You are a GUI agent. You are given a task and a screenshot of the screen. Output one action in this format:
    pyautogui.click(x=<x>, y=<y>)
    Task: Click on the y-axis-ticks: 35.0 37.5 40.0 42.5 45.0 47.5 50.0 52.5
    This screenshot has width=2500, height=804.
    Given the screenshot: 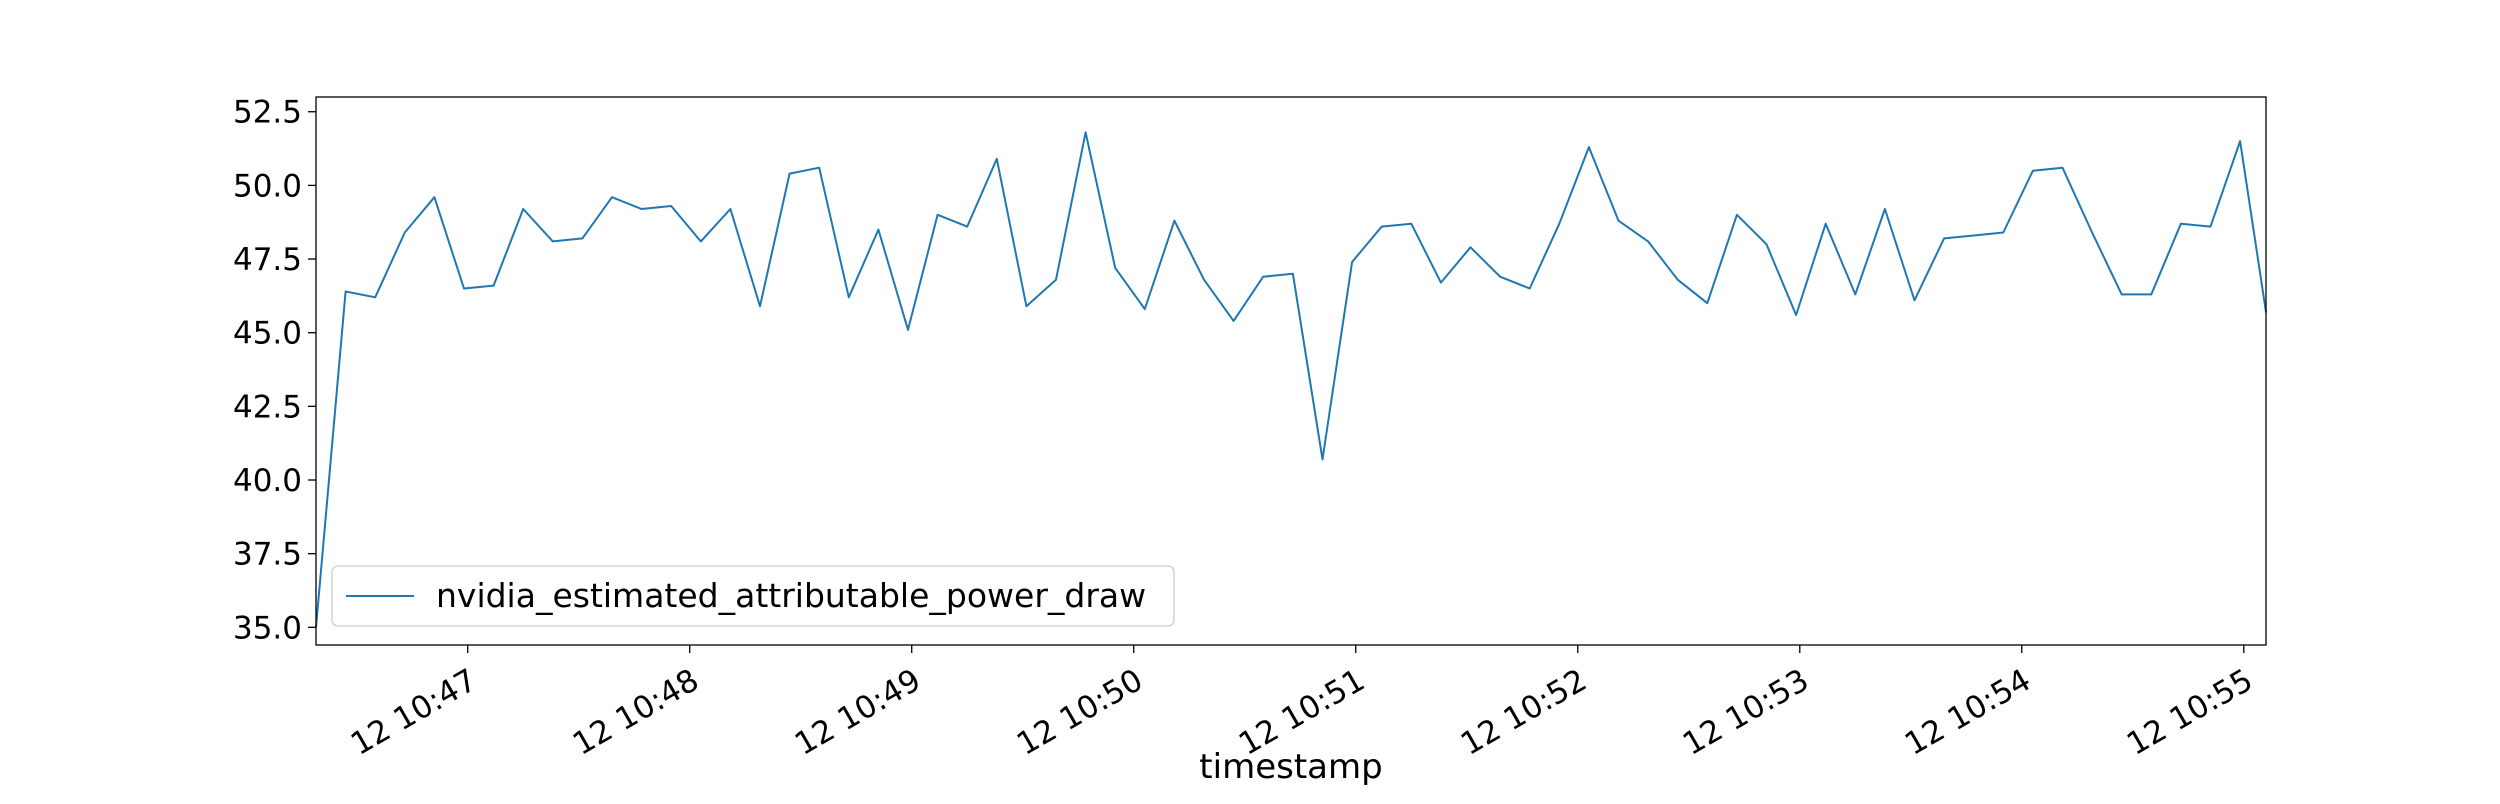 What is the action you would take?
    pyautogui.click(x=274, y=370)
    